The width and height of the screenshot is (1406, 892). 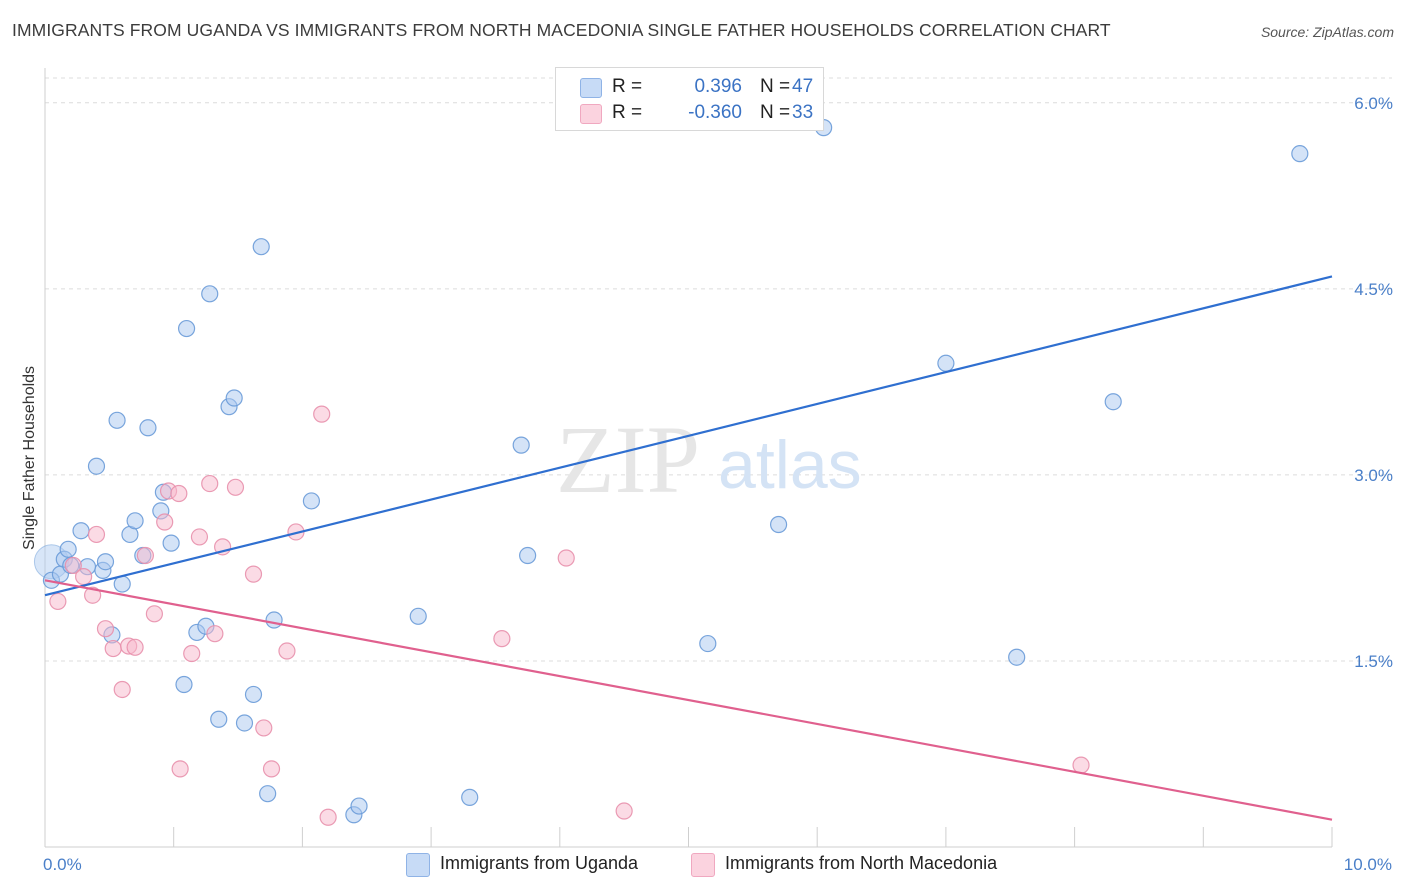 I want to click on stats-legend: R = 0.396 N = 47 R = -0.360 N = 33, so click(x=689, y=99).